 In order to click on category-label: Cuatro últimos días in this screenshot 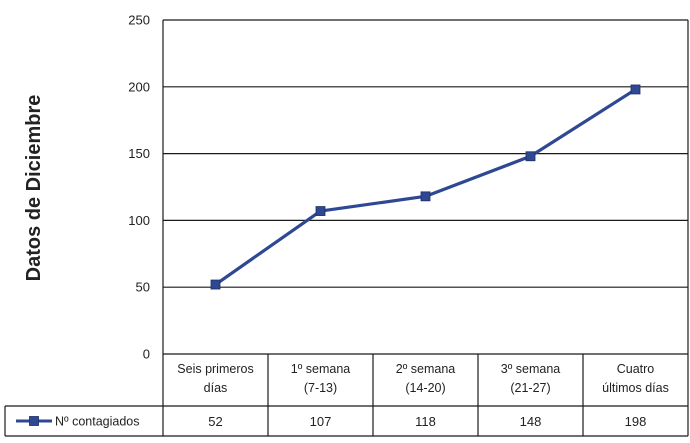, I will do `click(635, 378)`.